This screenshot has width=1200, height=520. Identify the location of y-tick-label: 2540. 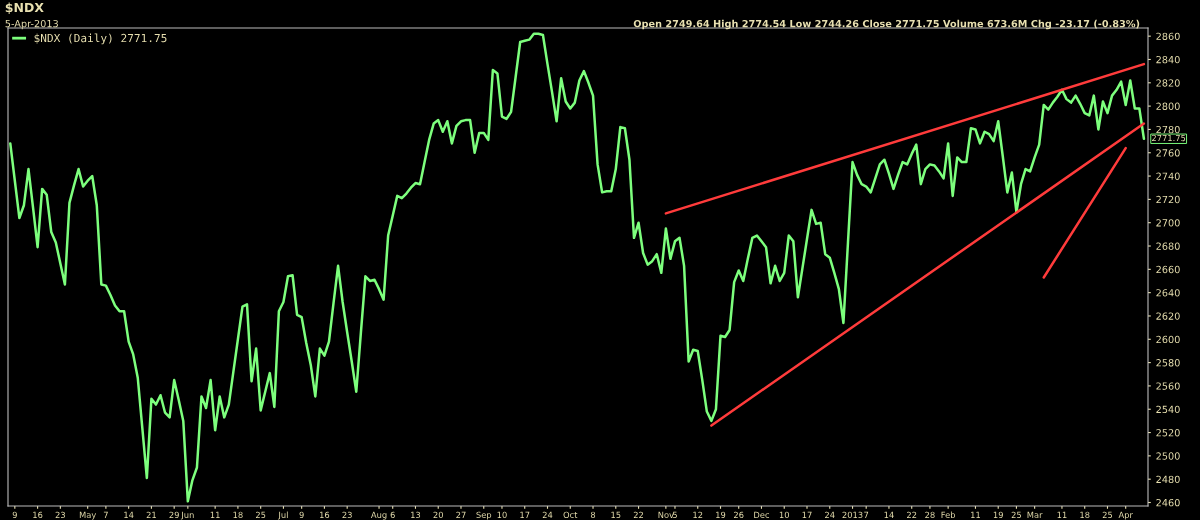
(1168, 409).